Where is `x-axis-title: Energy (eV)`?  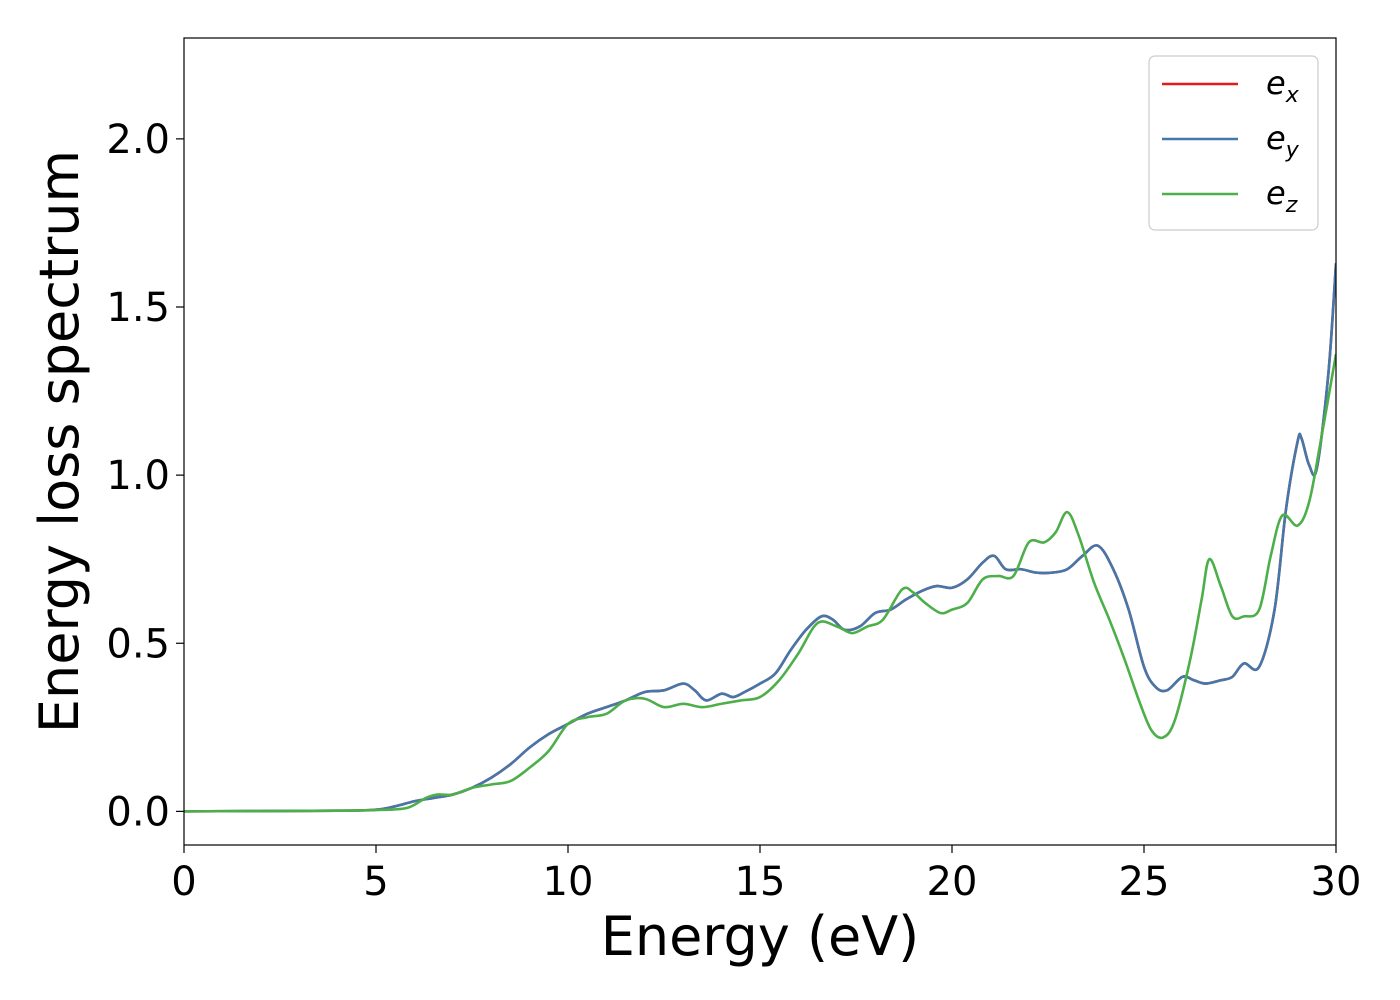 x-axis-title: Energy (eV) is located at coordinates (760, 936).